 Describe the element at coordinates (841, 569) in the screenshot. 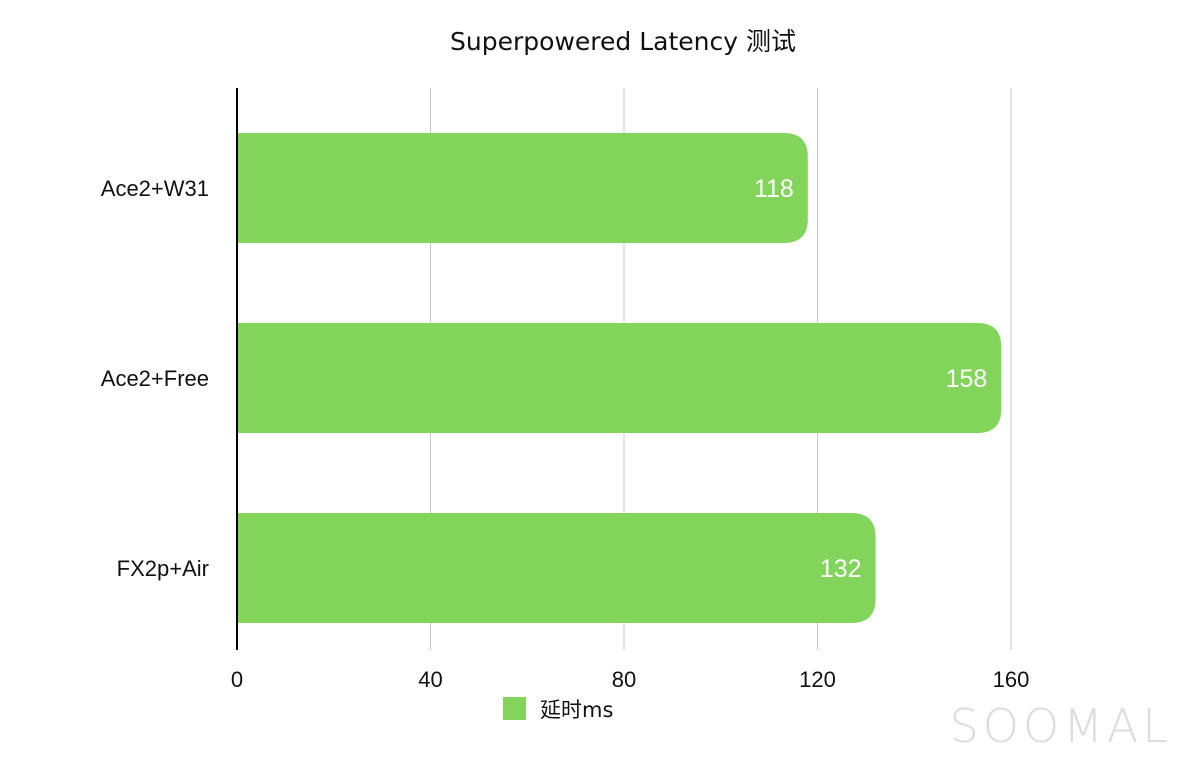

I see `bar-value-label: 132` at that location.